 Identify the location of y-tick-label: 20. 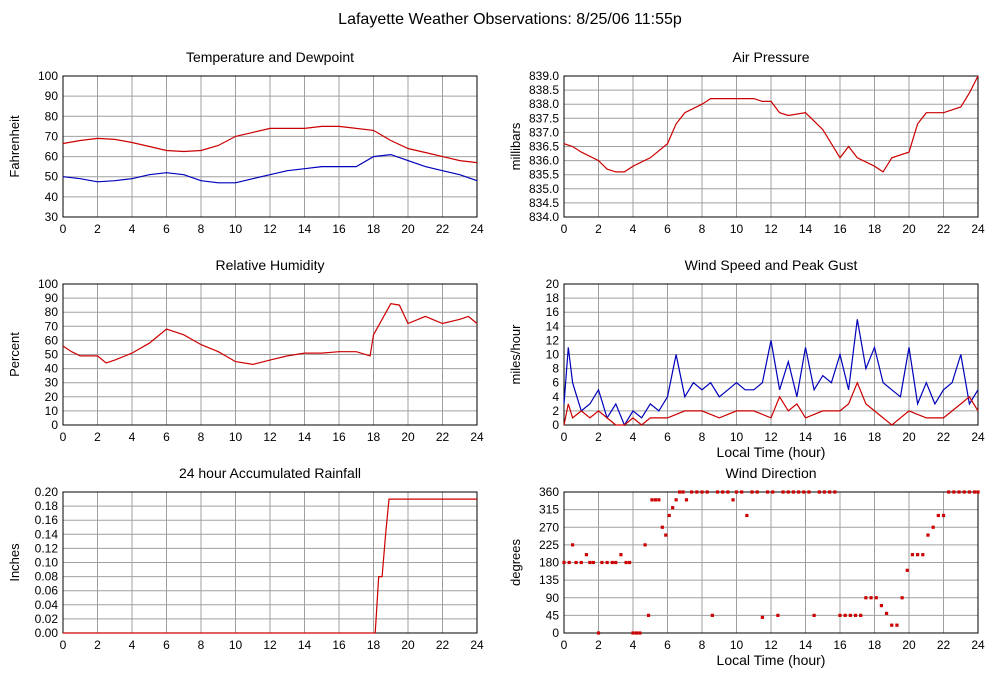
(52, 397).